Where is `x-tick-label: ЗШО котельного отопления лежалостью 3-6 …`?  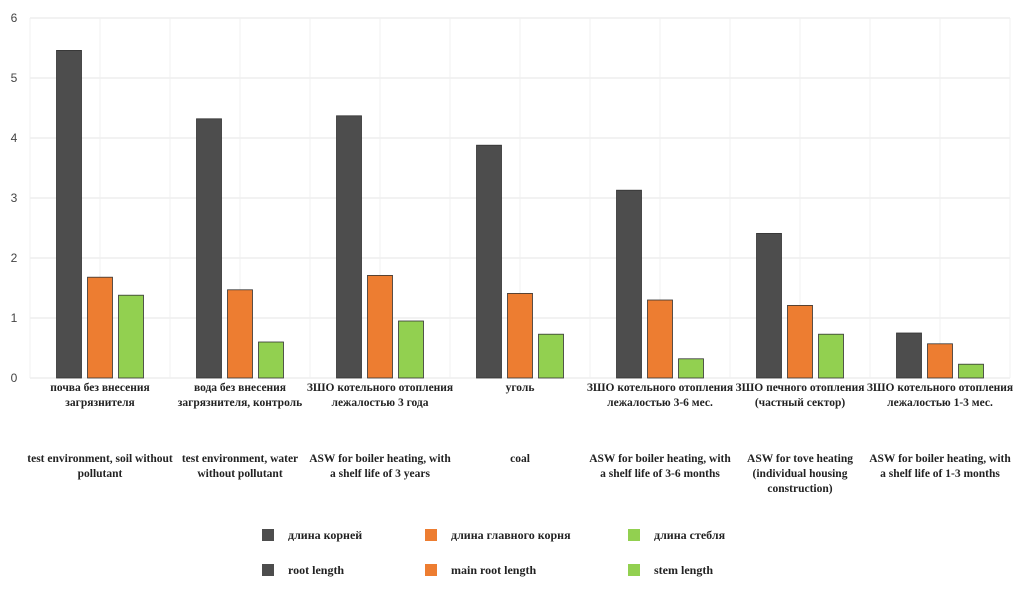
x-tick-label: ЗШО котельного отопления лежалостью 3-6 … is located at coordinates (660, 395).